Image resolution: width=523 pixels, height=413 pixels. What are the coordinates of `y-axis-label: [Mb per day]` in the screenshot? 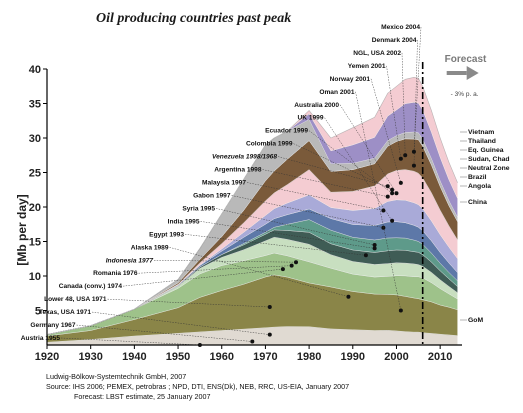 It's located at (22, 229).